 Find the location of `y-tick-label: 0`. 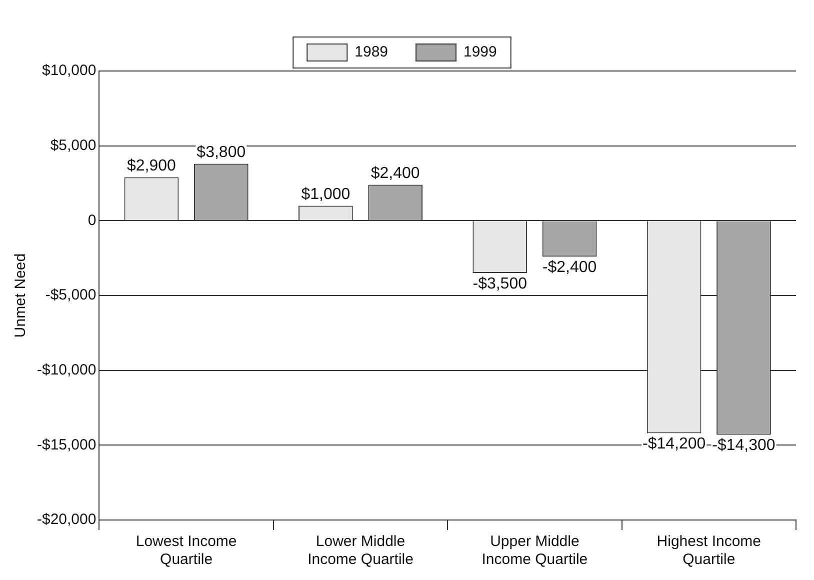

y-tick-label: 0 is located at coordinates (92, 220).